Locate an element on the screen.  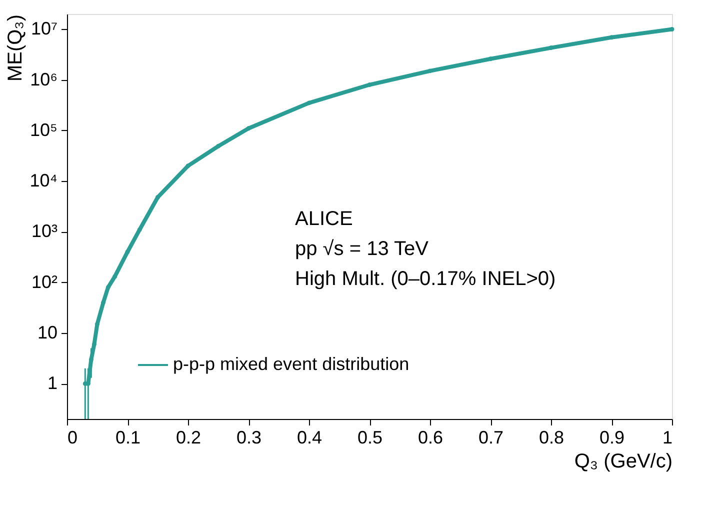
x-tick-label: 0.1 is located at coordinates (128, 438).